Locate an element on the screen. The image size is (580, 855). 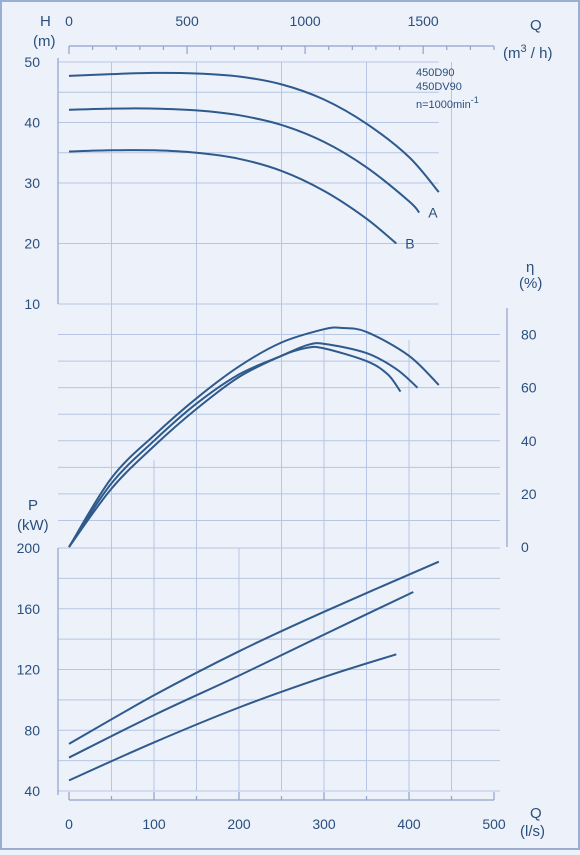
q-bottom-tick-label: 0 is located at coordinates (69, 824).